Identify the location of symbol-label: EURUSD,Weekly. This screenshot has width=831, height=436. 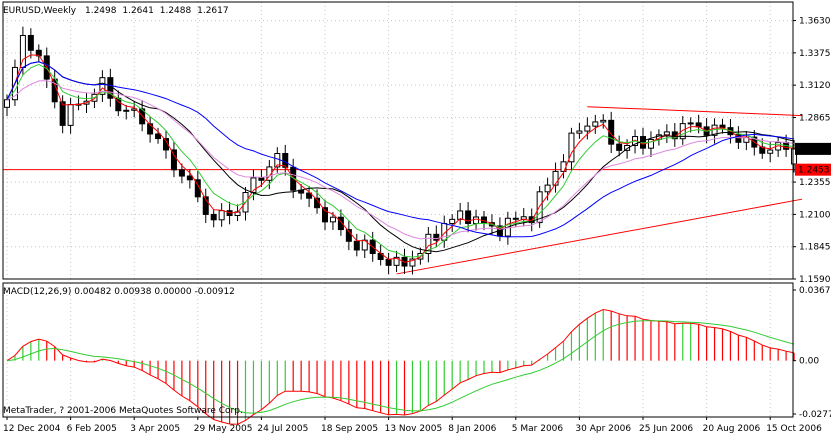
(40, 11).